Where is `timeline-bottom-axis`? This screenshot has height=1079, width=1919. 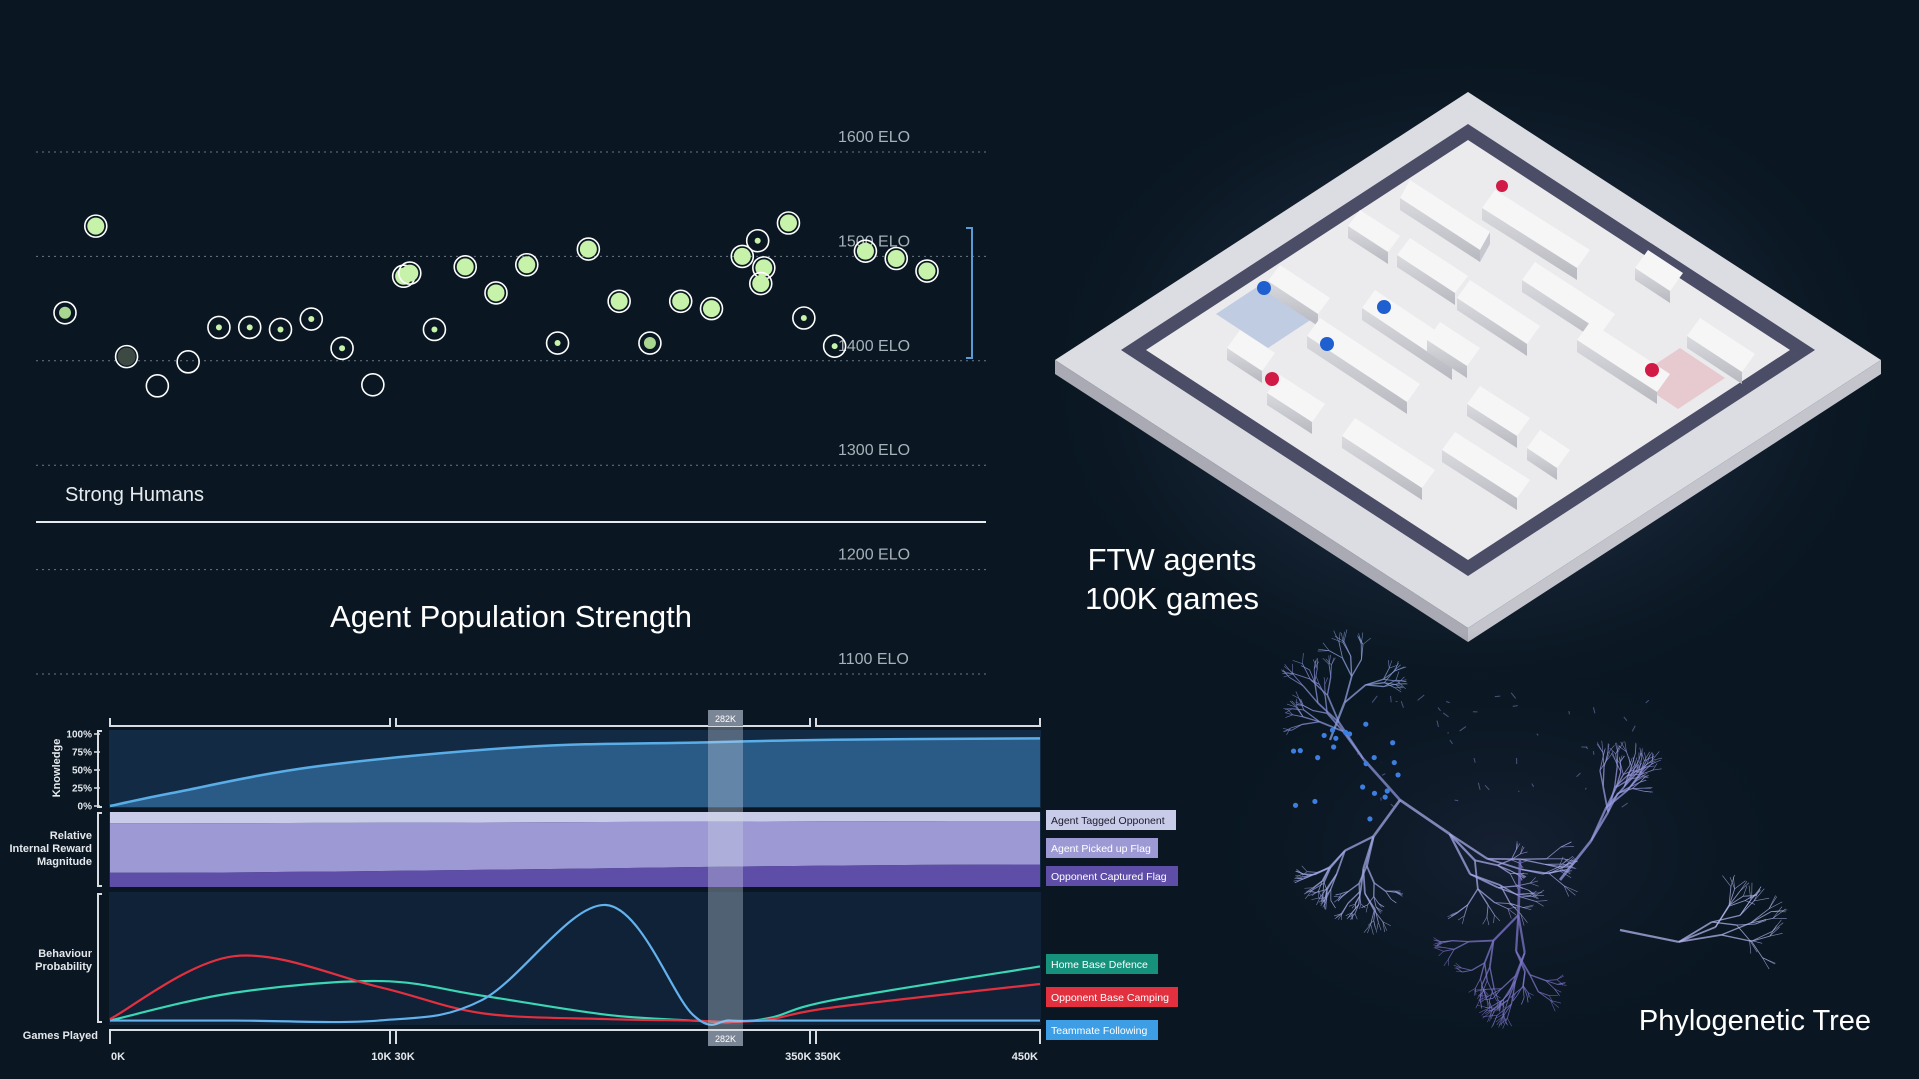
timeline-bottom-axis is located at coordinates (575, 1036).